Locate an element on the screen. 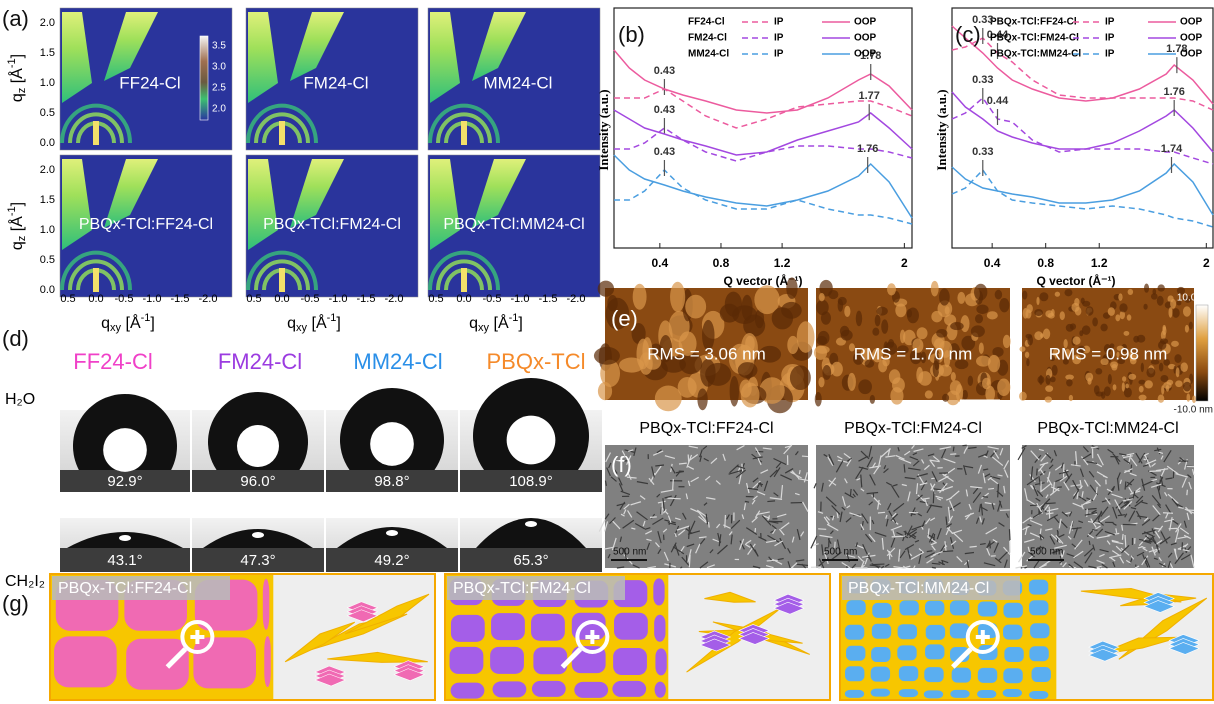  droplet-image is located at coordinates (258, 441).